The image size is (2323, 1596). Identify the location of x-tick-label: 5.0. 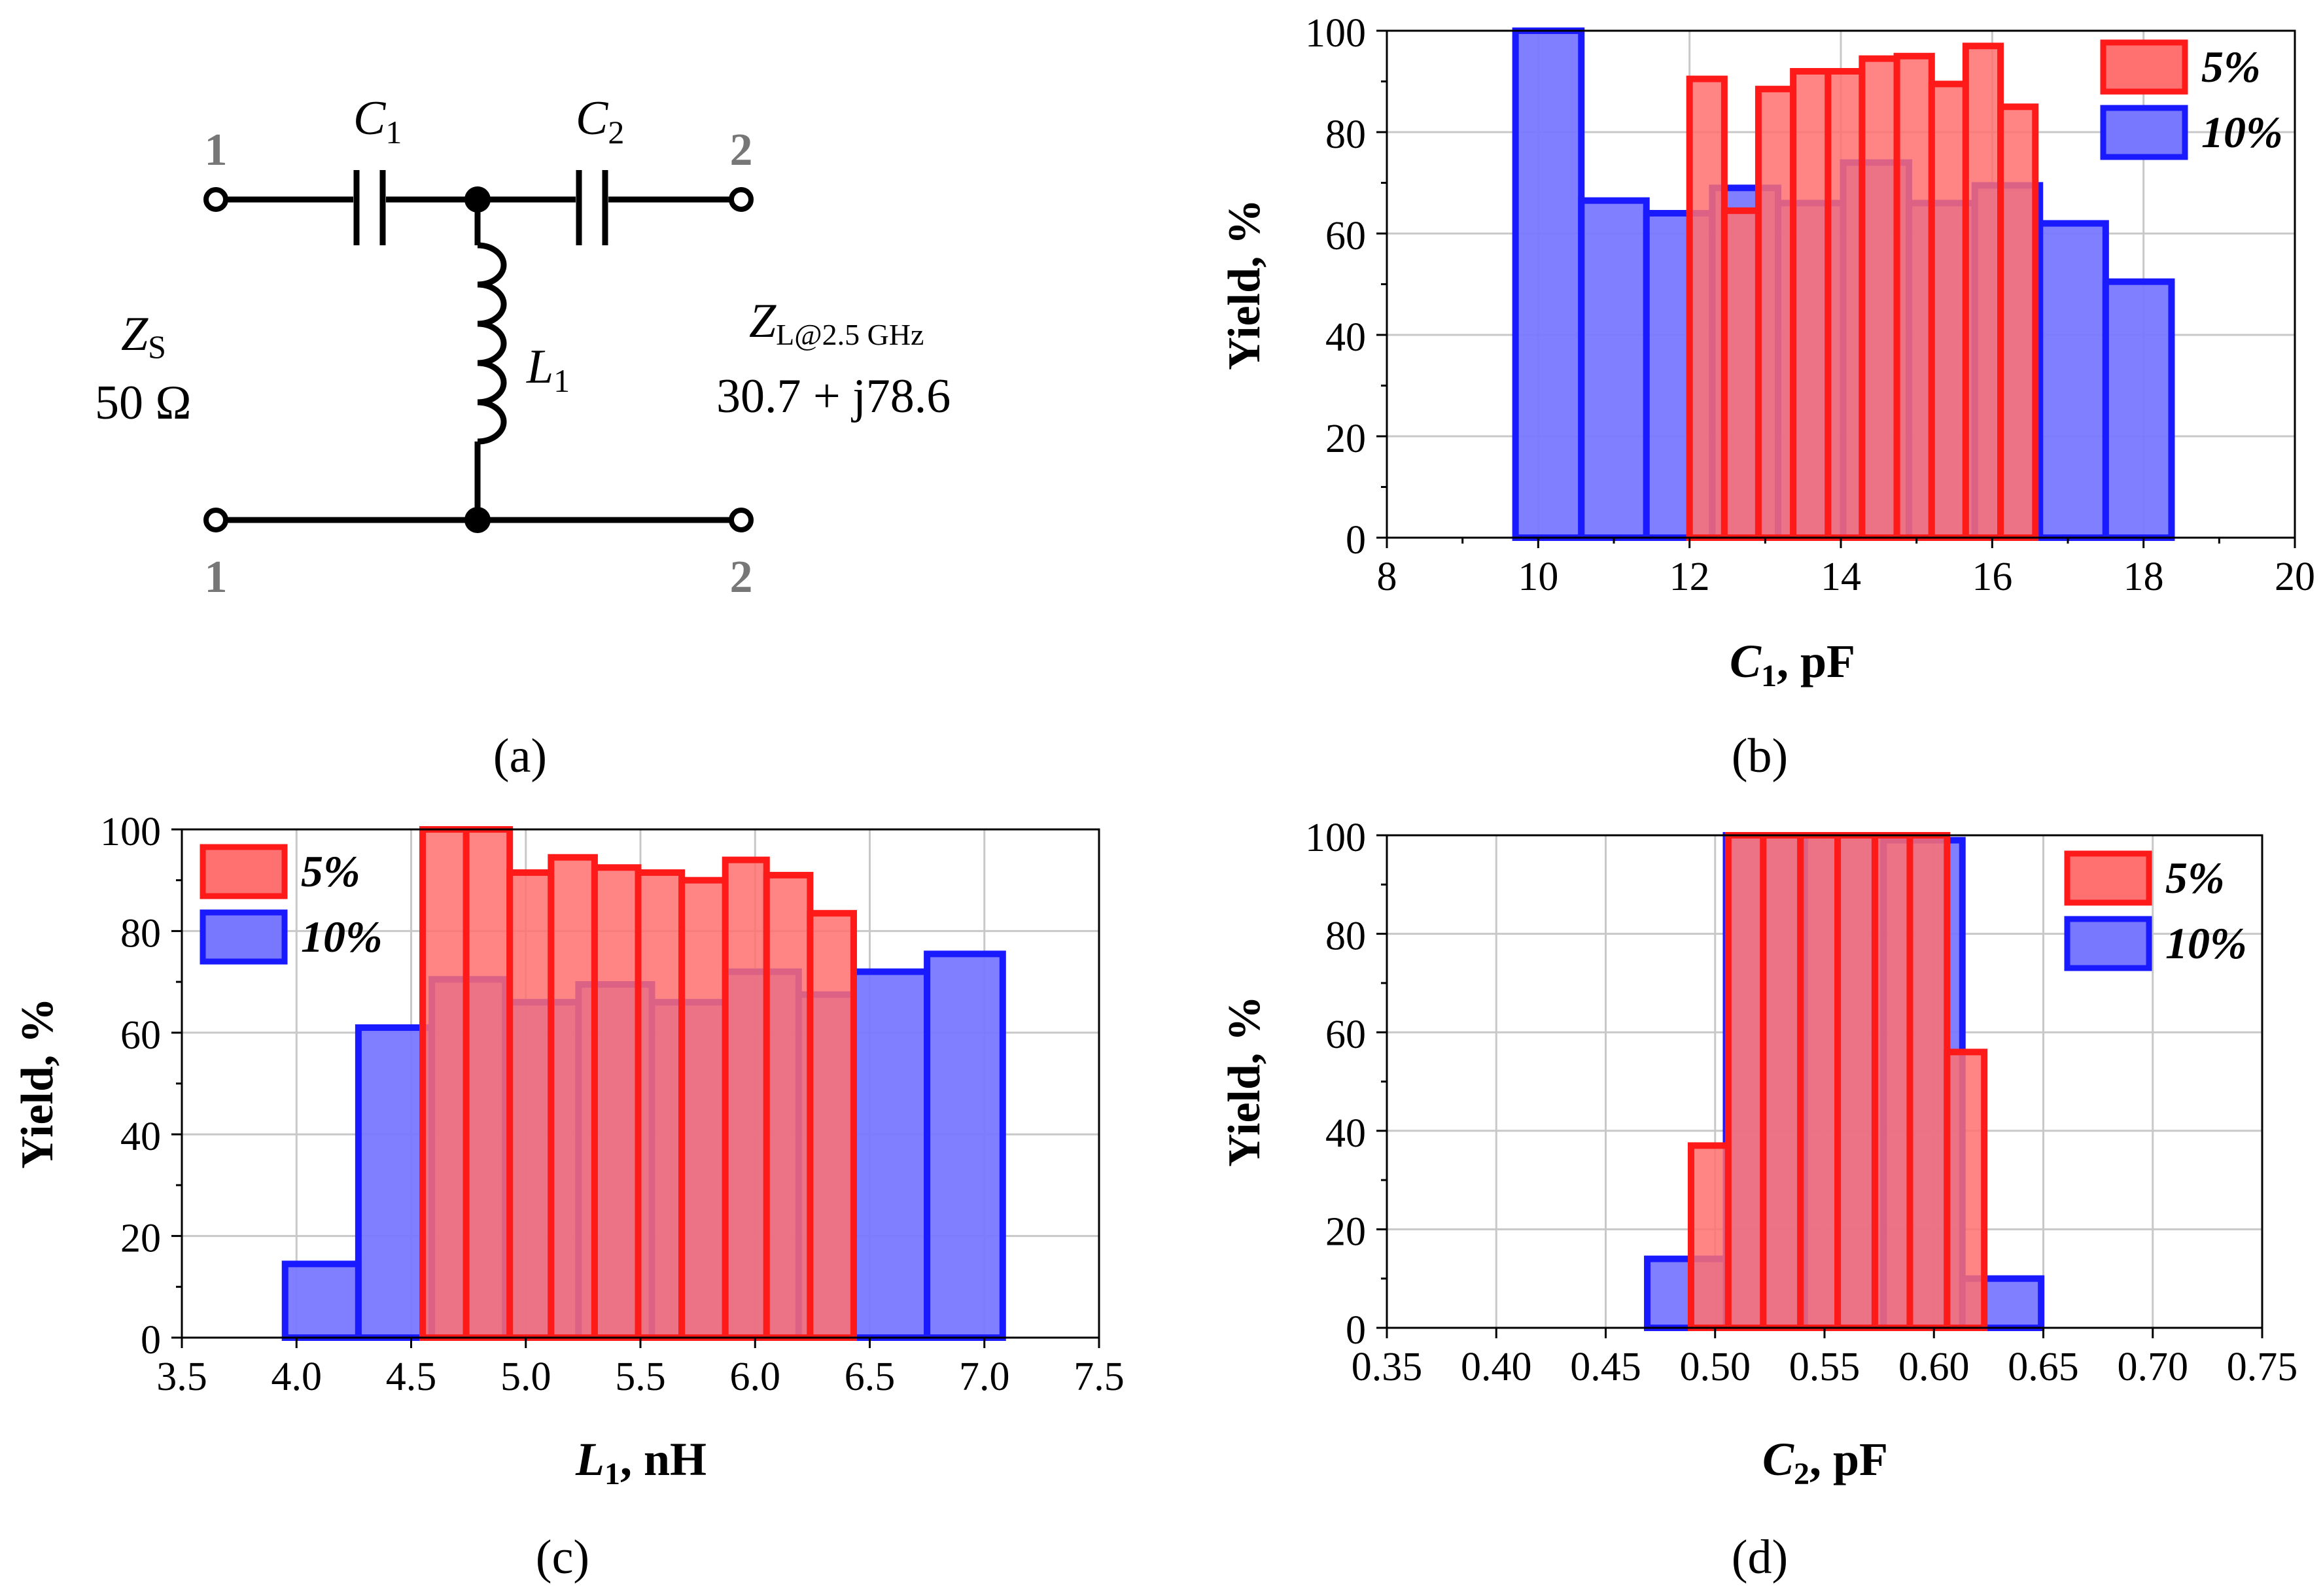
(525, 1377).